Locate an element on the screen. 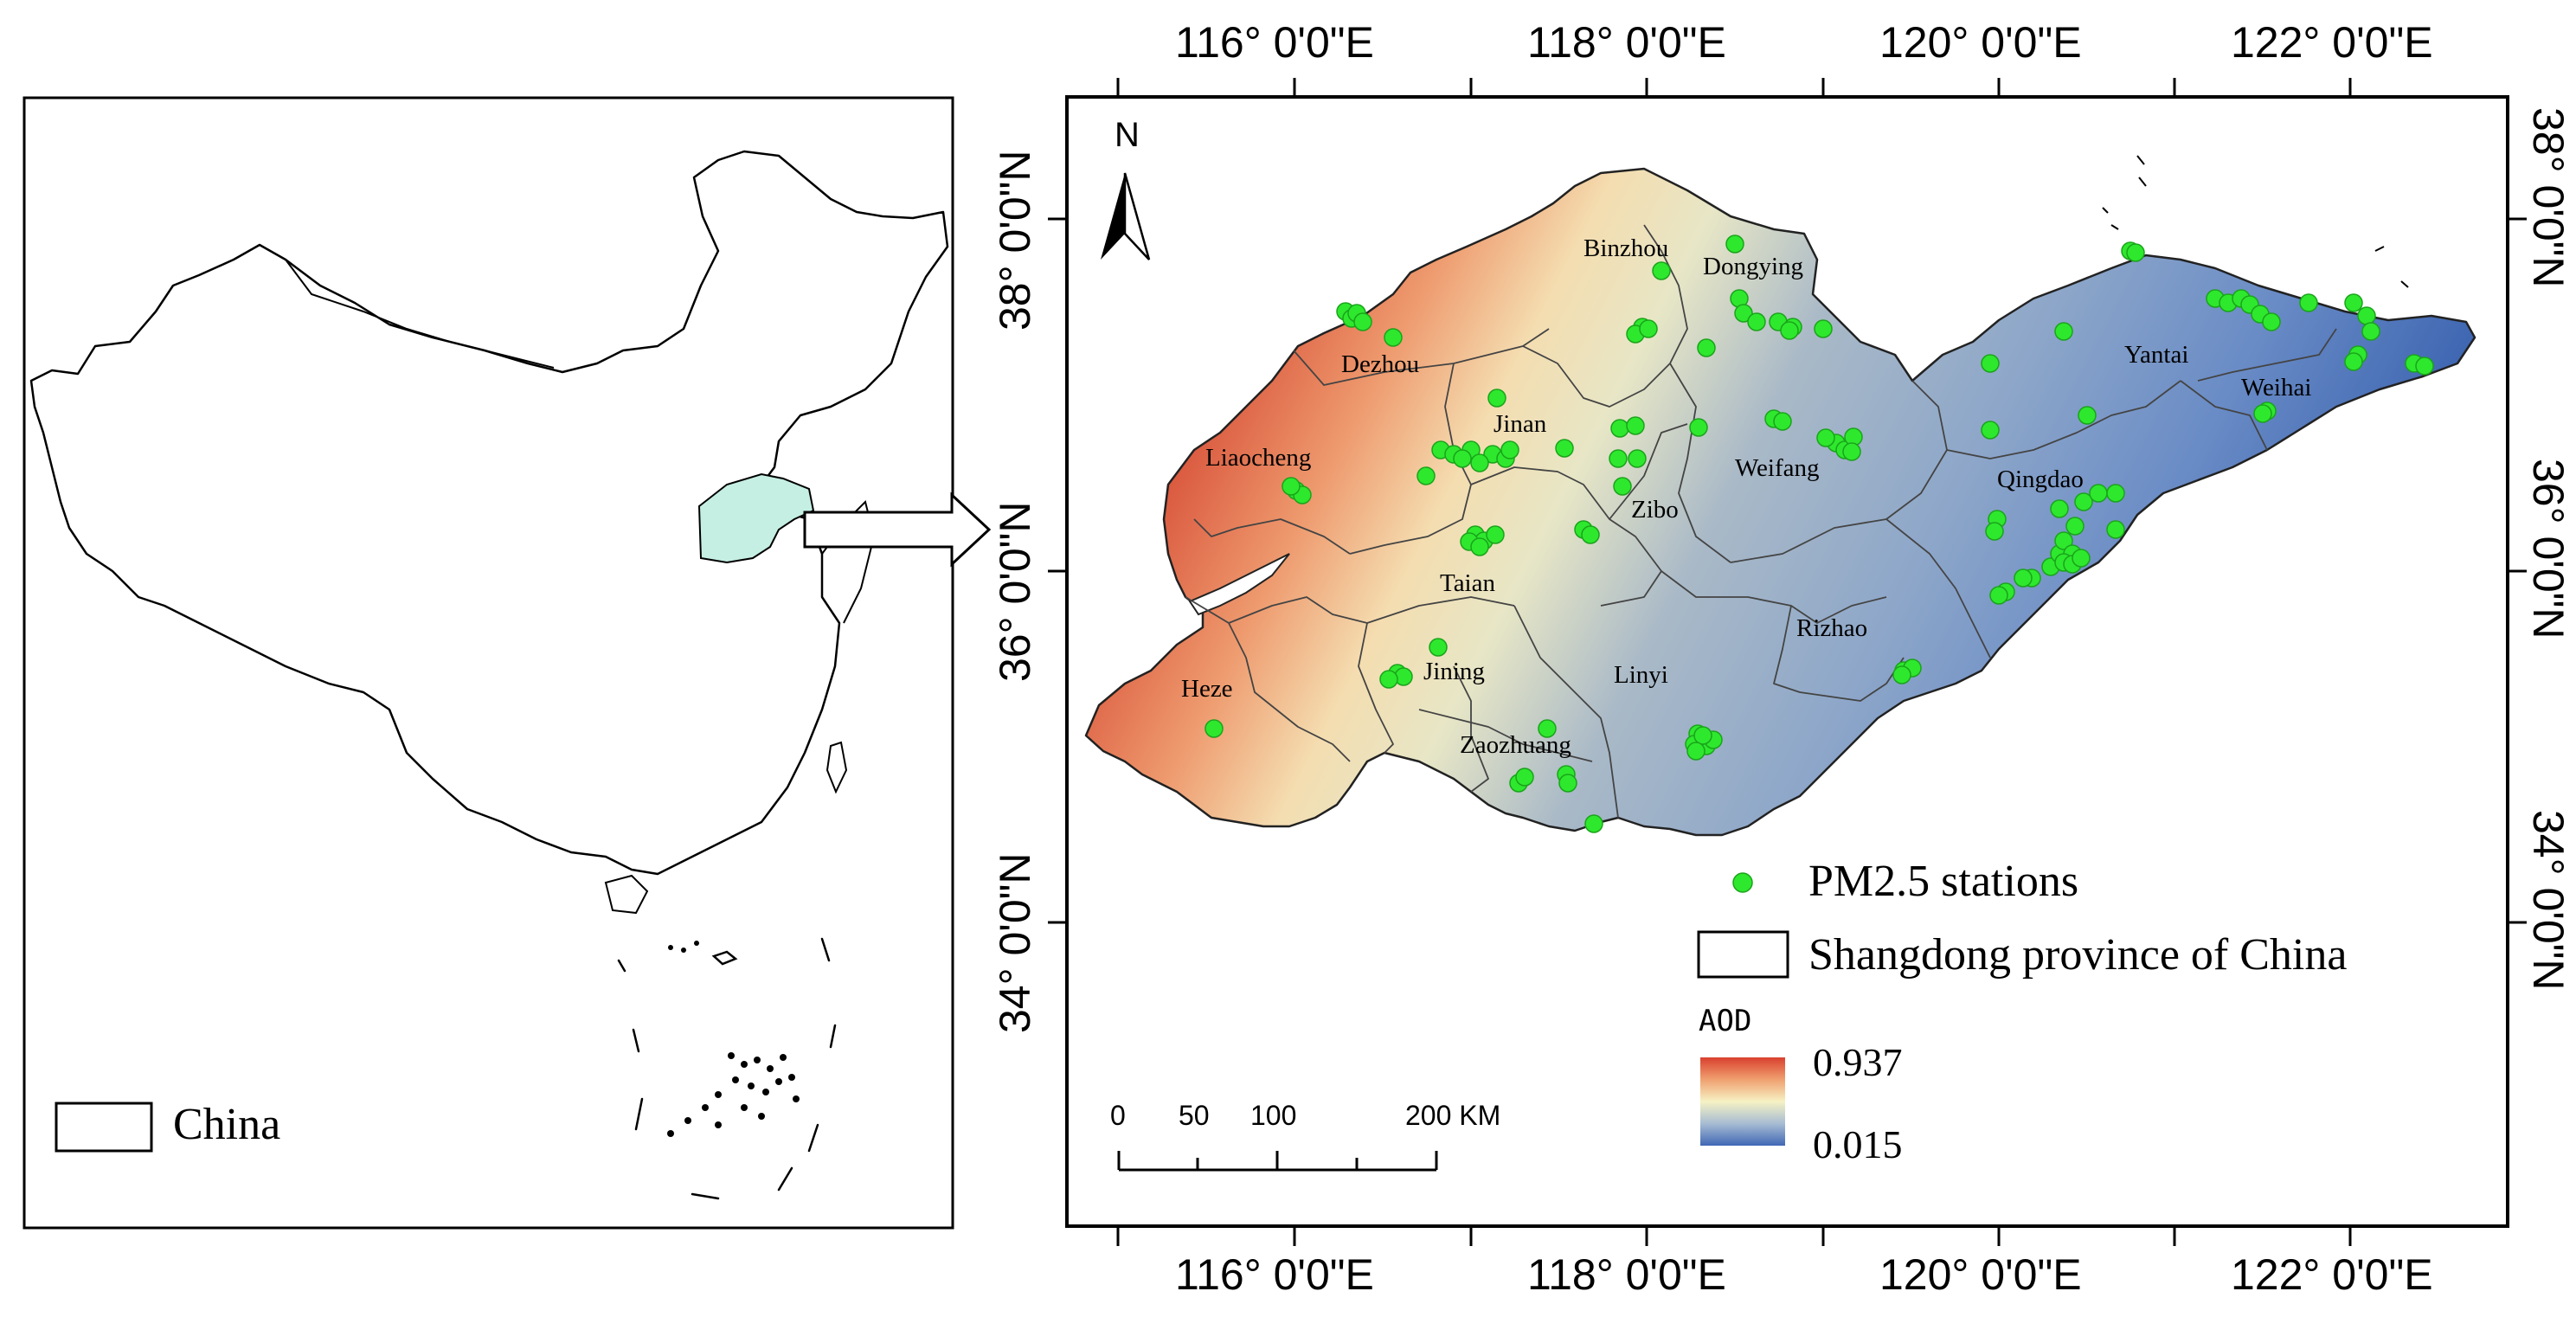 The height and width of the screenshot is (1317, 2576). scalebar-label-50: 50 is located at coordinates (1194, 1116).